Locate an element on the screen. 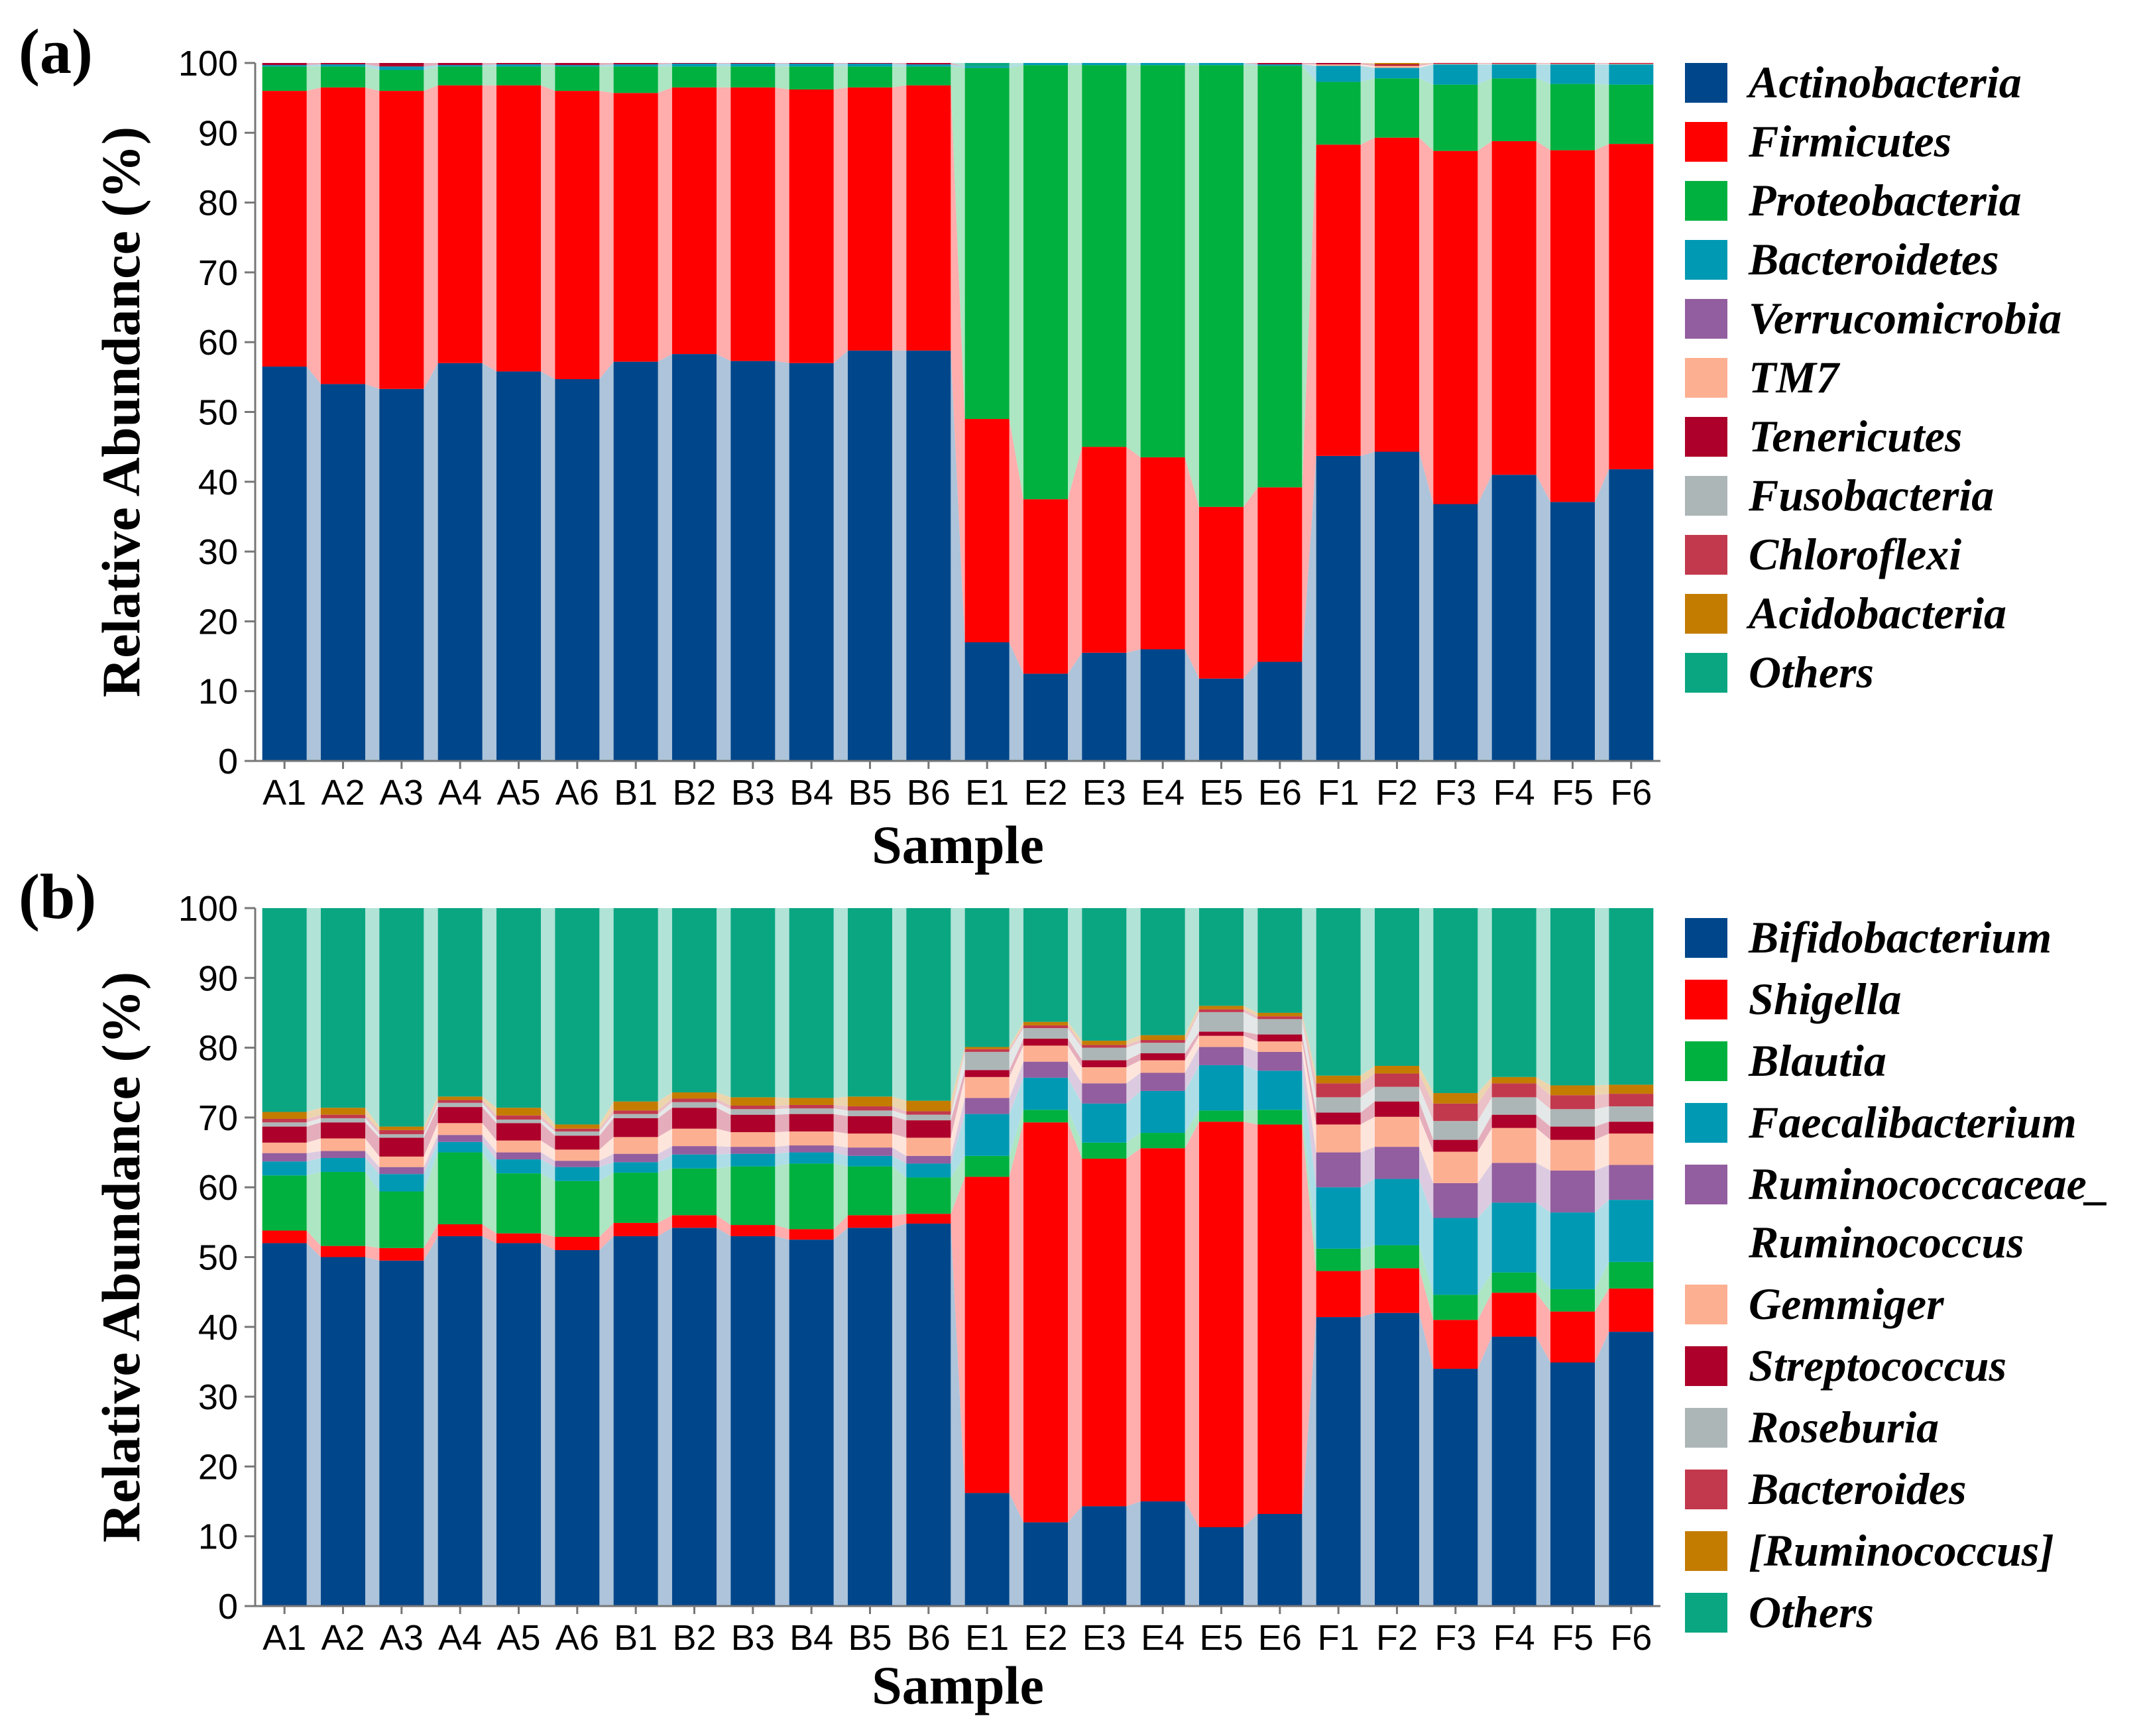 This screenshot has width=2143, height=1736. band-[Ruminococcus]-B4 is located at coordinates (840, 1101).